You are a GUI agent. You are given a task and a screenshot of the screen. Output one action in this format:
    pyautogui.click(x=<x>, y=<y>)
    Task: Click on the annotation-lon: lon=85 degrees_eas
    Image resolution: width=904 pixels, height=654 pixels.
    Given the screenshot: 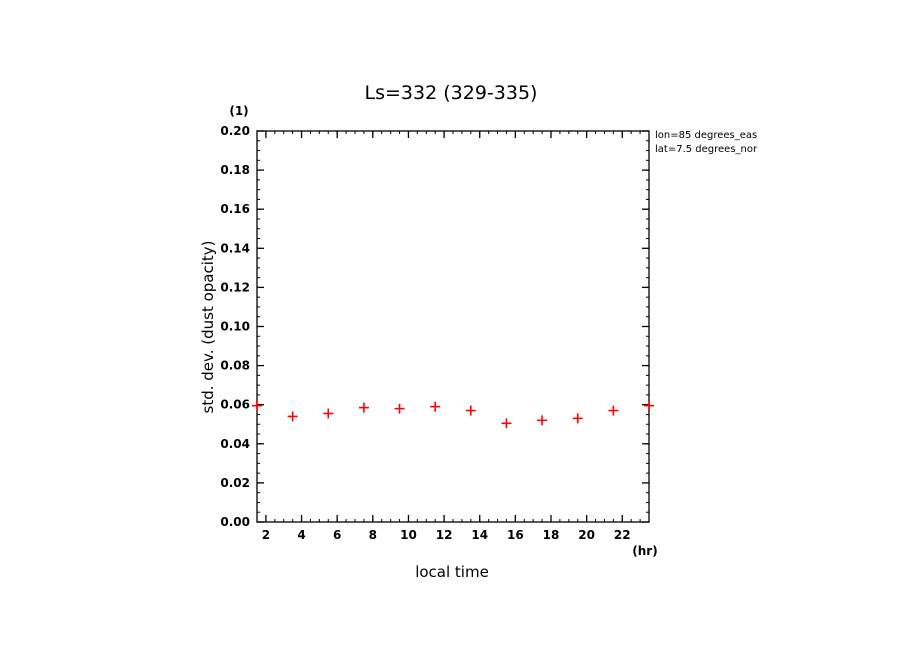 What is the action you would take?
    pyautogui.click(x=706, y=135)
    